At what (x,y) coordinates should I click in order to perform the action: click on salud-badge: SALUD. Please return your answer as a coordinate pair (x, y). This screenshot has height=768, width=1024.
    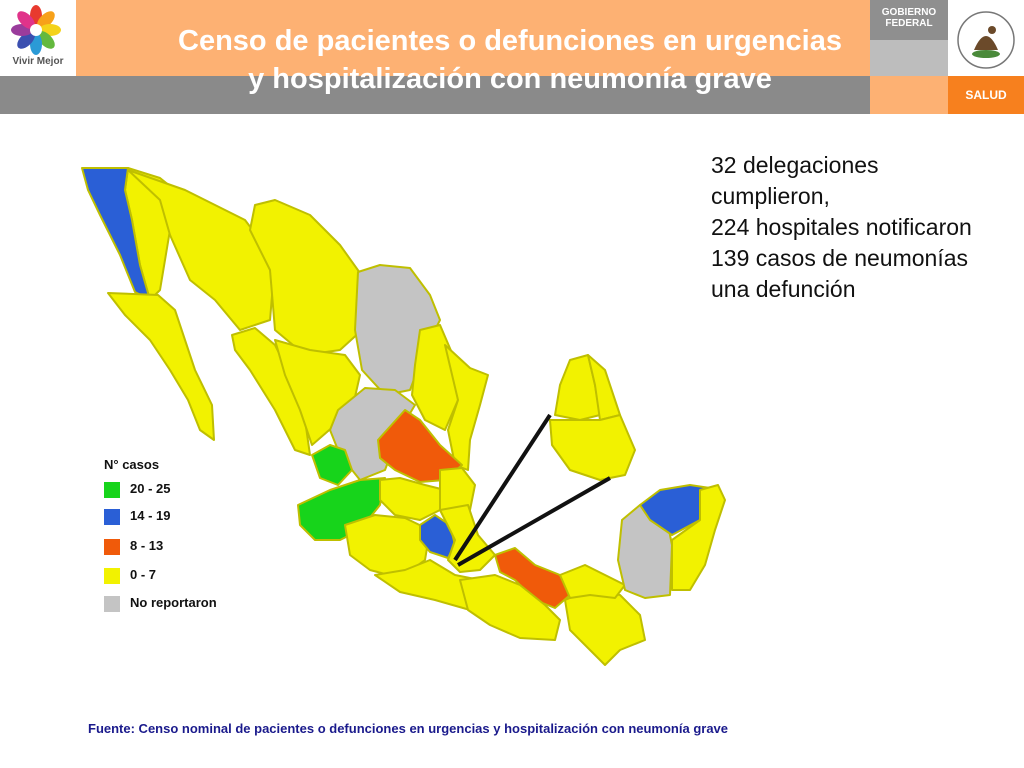
    Looking at the image, I should click on (986, 95).